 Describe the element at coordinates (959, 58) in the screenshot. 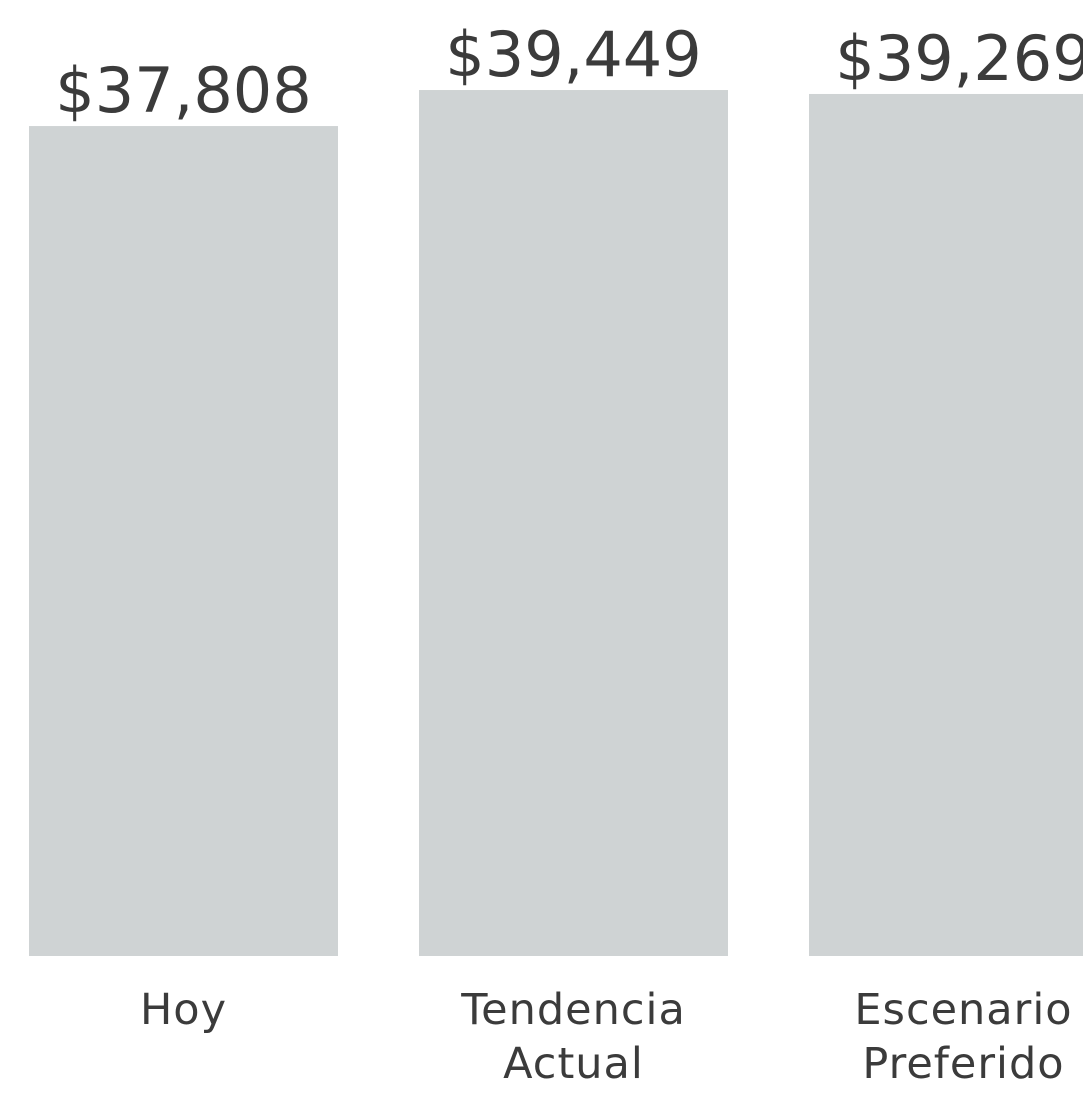

I see `value-label: $39,269` at that location.